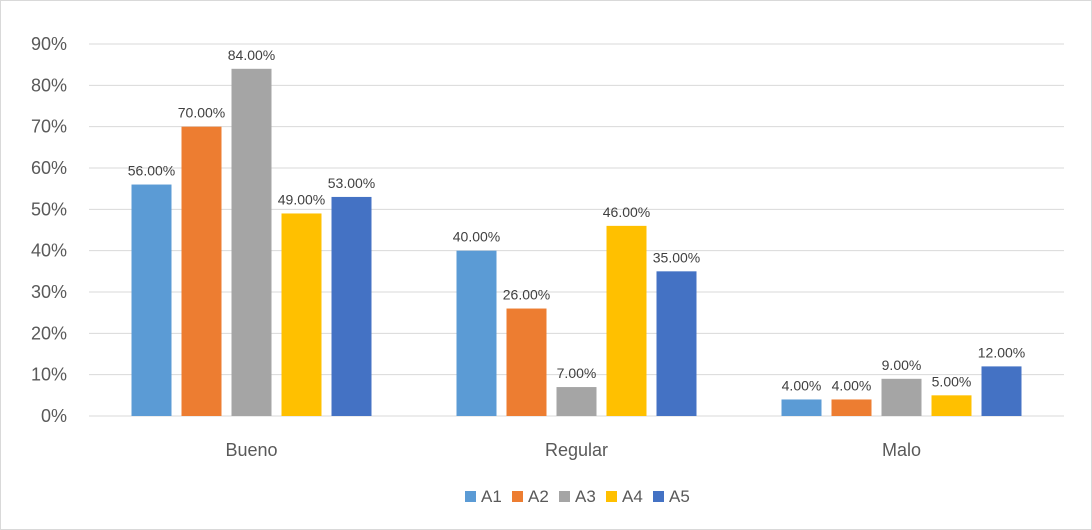  What do you see at coordinates (801, 407) in the screenshot?
I see `bar-a1-malo` at bounding box center [801, 407].